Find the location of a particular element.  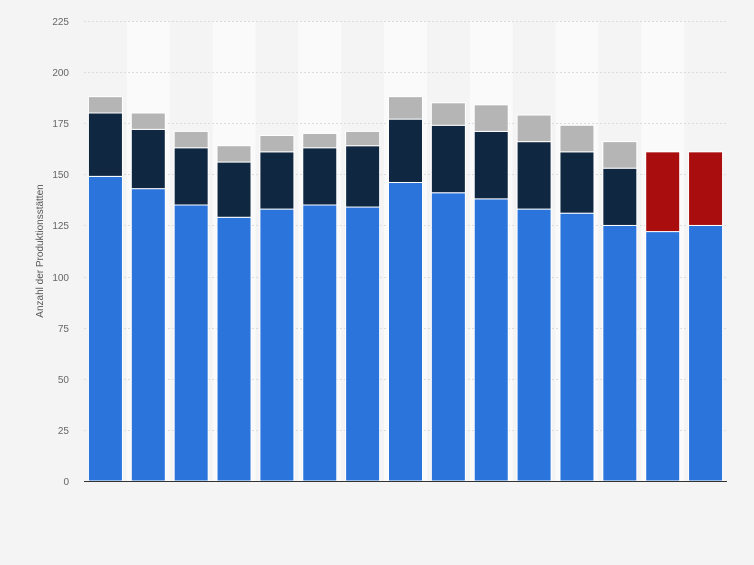

y-tick-label: 75 is located at coordinates (64, 329).